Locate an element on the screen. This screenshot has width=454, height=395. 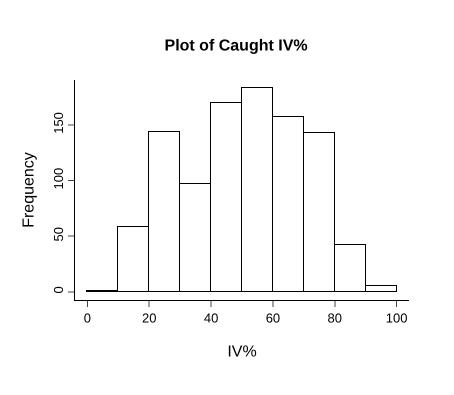
x-tick-label: 0 is located at coordinates (87, 318).